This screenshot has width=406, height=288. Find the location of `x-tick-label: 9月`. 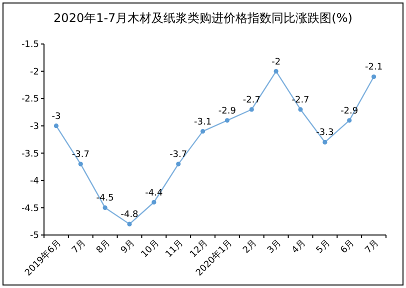

x-tick-label: 9月 is located at coordinates (128, 247).